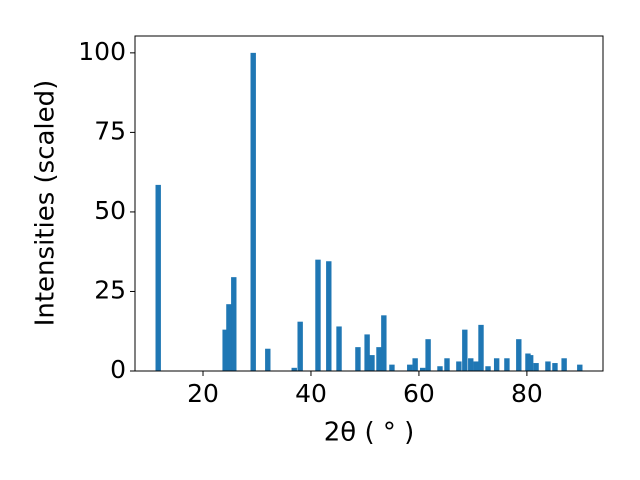 The image size is (640, 480). Describe the element at coordinates (419, 393) in the screenshot. I see `x-tick-label: 60` at that location.